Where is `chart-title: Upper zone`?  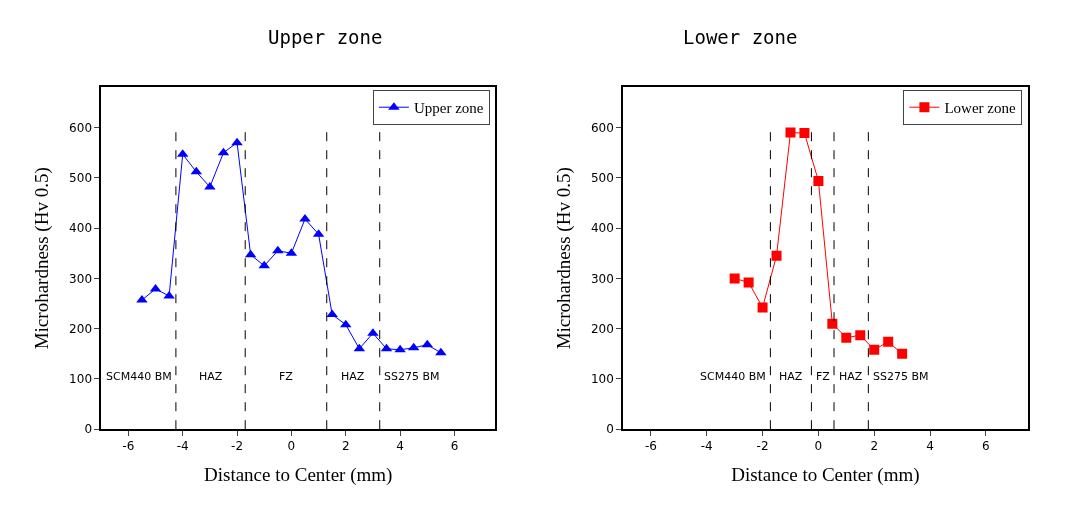
chart-title: Upper zone is located at coordinates (325, 37).